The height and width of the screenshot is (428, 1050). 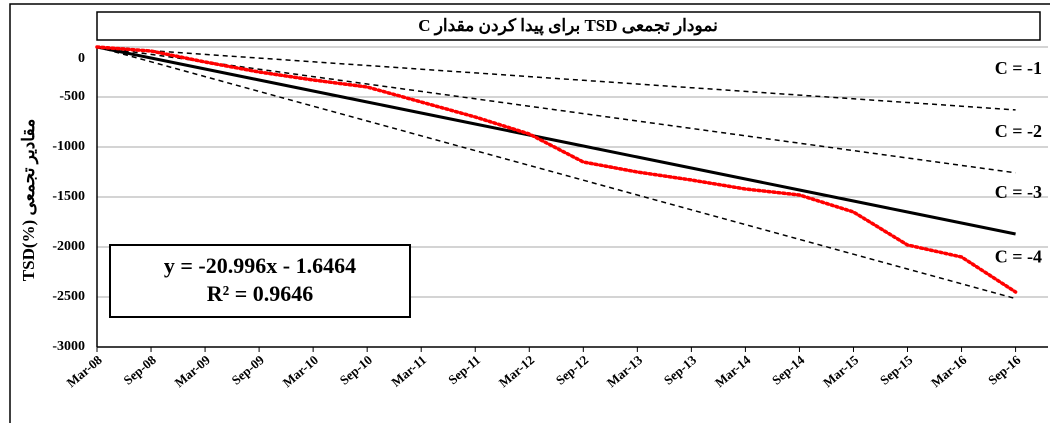 What do you see at coordinates (949, 371) in the screenshot?
I see `x-tick-label: Mar-16` at bounding box center [949, 371].